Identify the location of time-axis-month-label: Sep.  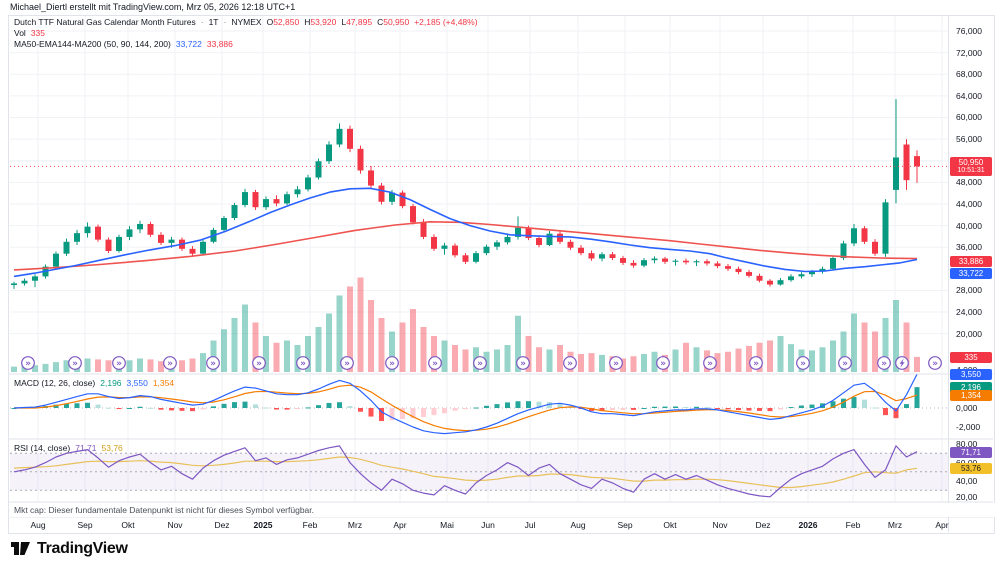
(85, 525).